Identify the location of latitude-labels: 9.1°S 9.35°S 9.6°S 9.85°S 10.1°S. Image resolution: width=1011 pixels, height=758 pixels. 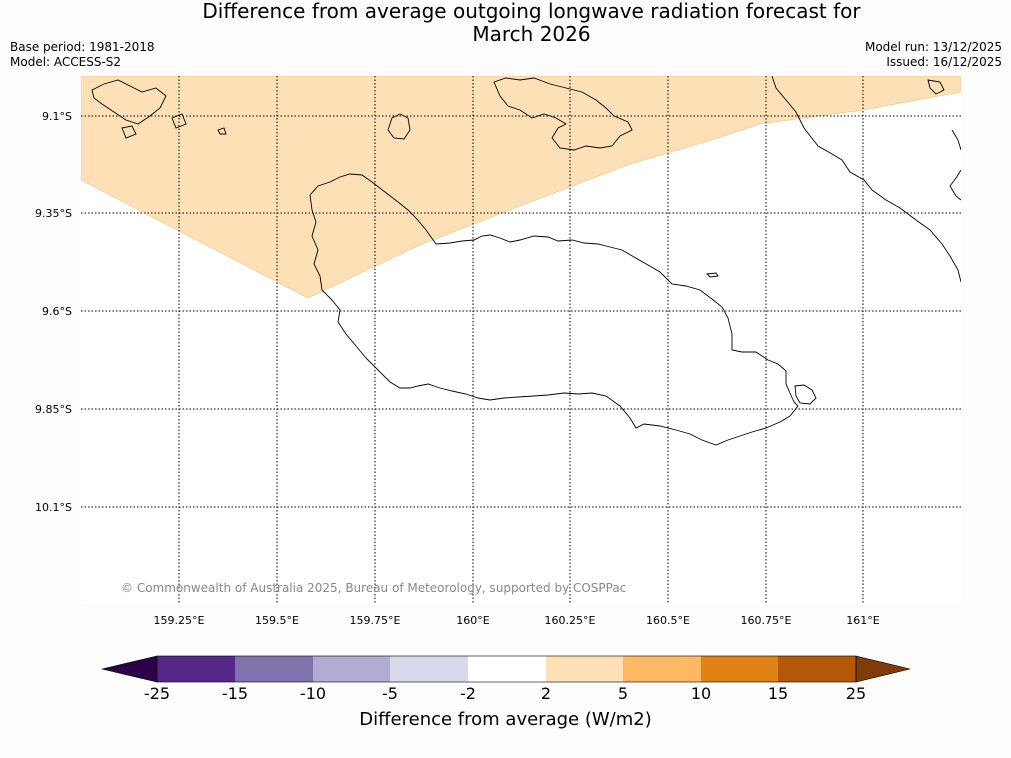
(53, 312).